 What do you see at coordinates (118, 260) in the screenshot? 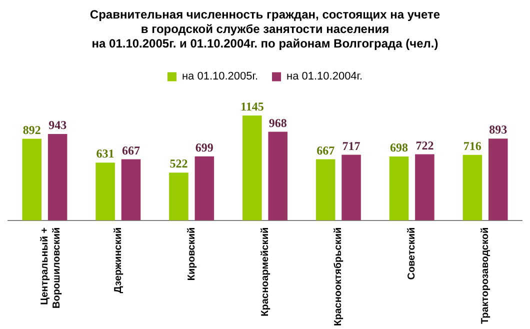
I see `x-tick-label: Дзержинский` at bounding box center [118, 260].